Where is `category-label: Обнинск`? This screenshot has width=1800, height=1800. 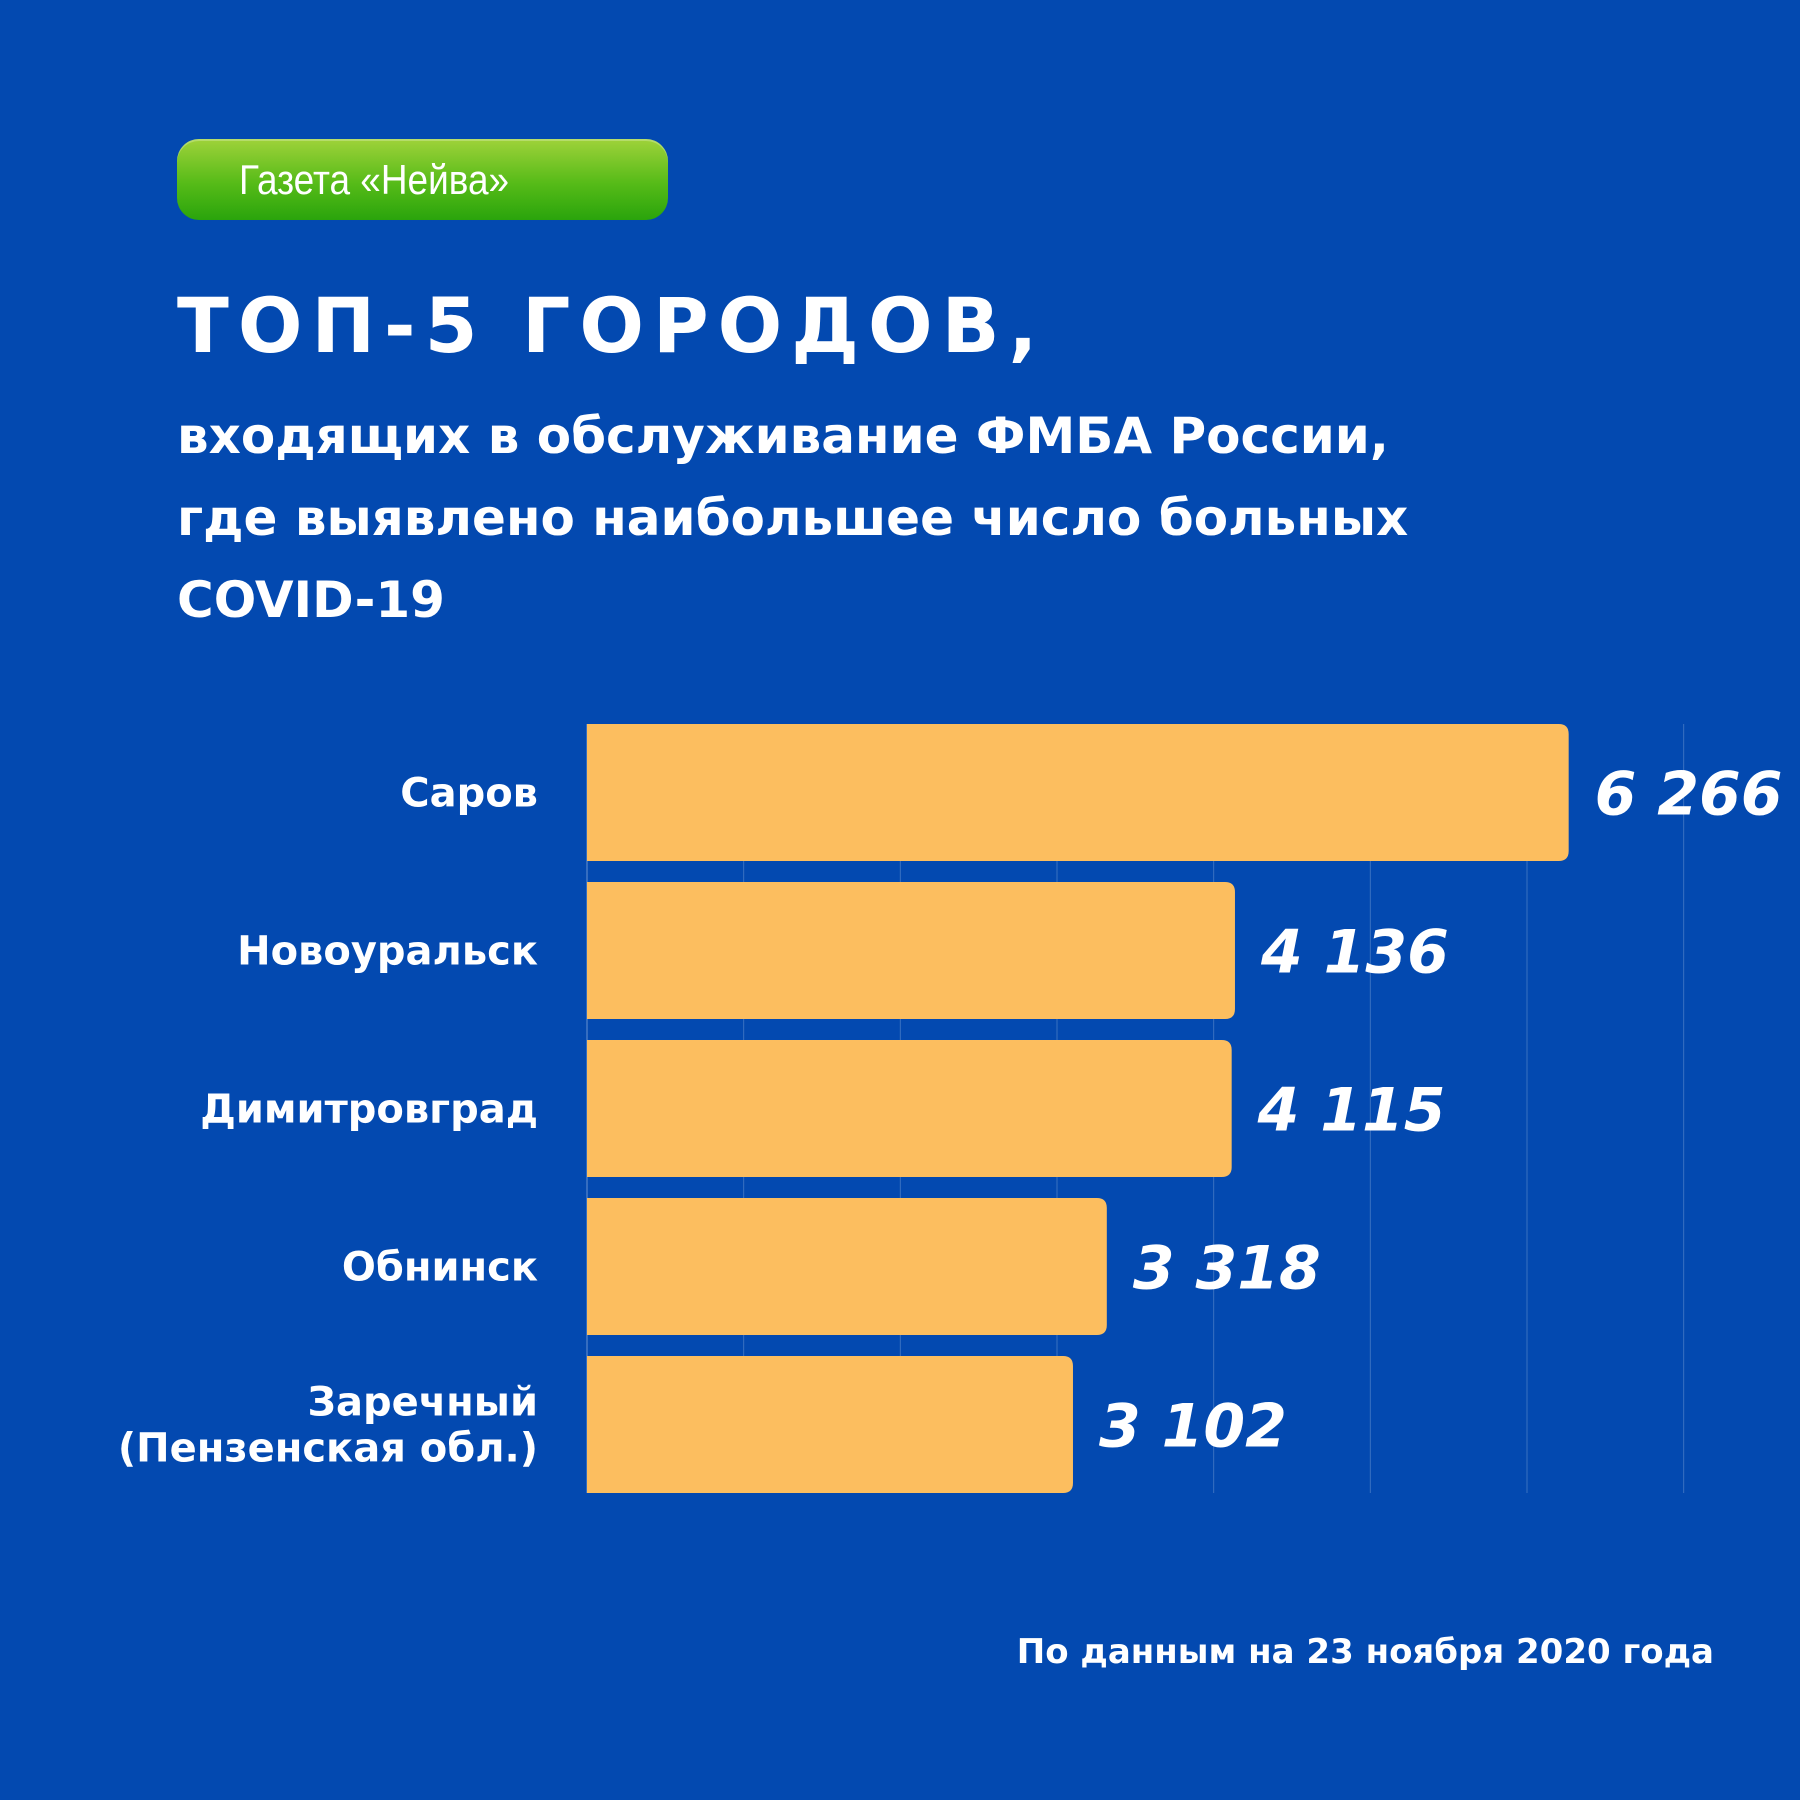 category-label: Обнинск is located at coordinates (440, 1268).